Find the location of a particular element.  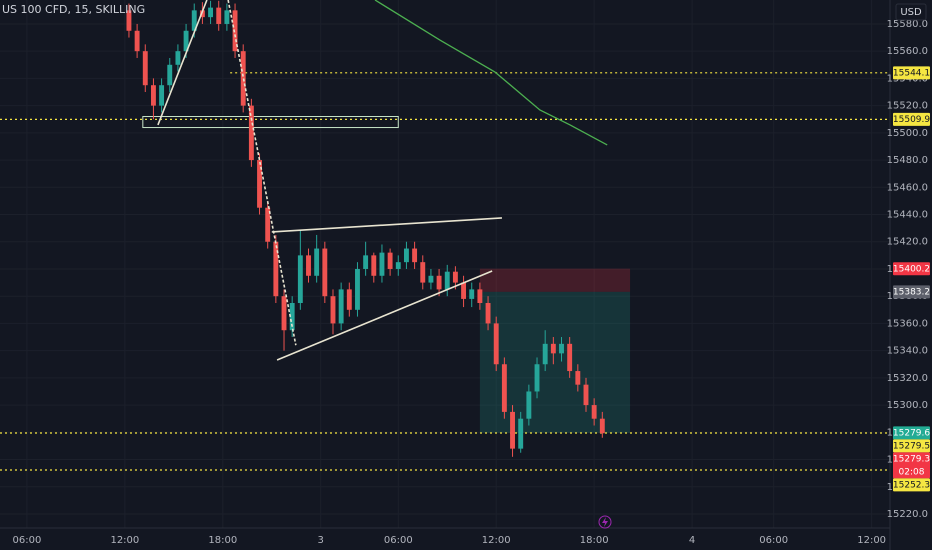

y-tick-label: 15480.0 is located at coordinates (907, 160).